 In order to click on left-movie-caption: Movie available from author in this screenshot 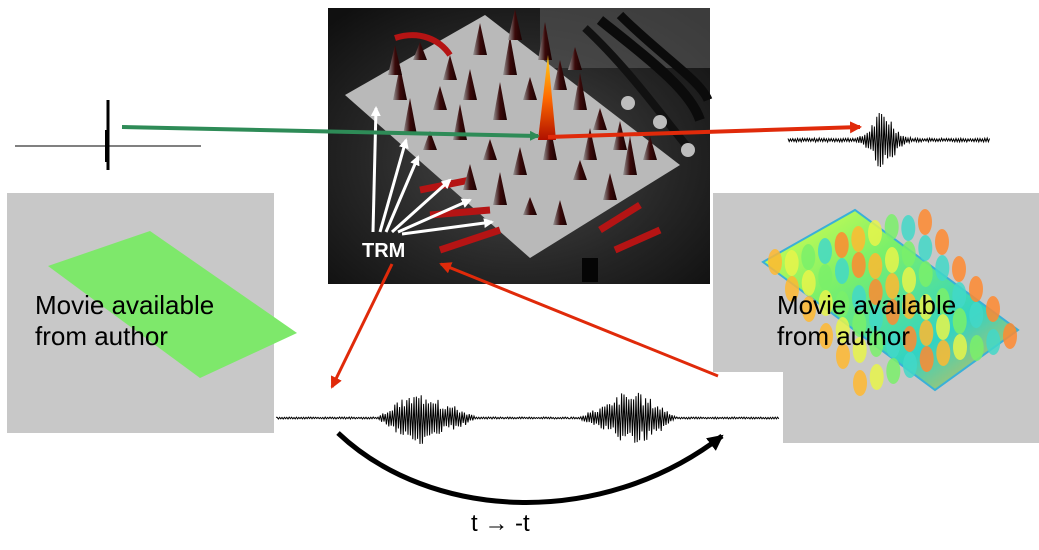, I will do `click(124, 321)`.